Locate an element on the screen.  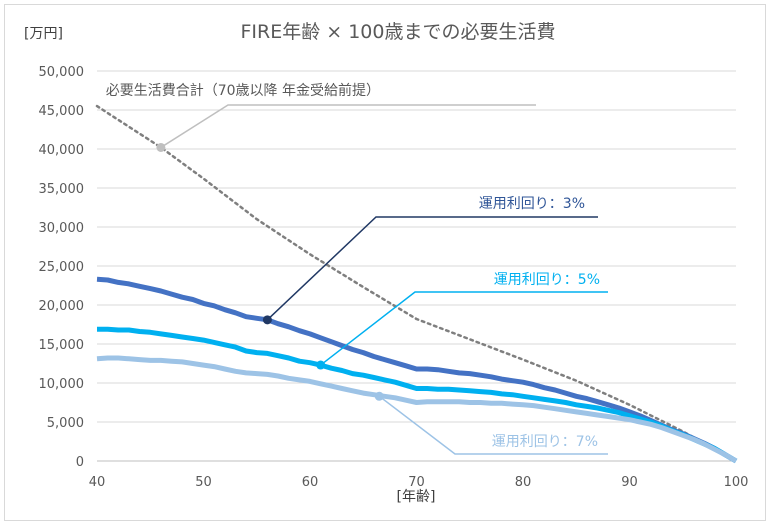
x-tick-label: 70 is located at coordinates (416, 482).